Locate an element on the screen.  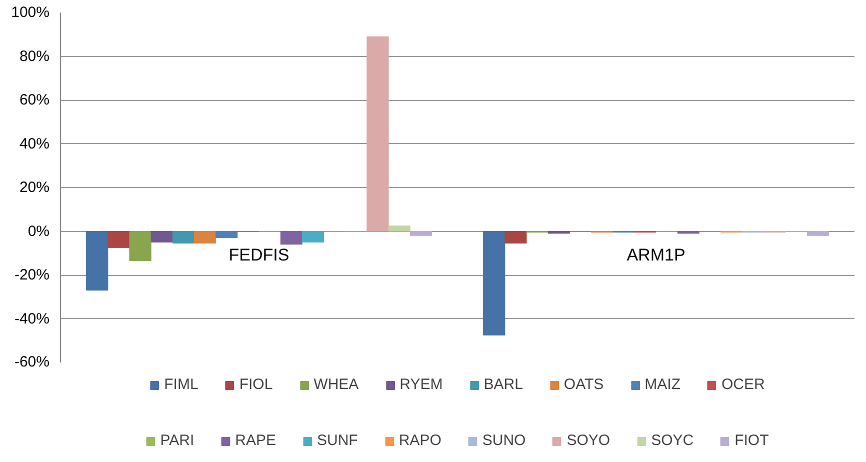
y-tick-label: 20% is located at coordinates (34, 187).